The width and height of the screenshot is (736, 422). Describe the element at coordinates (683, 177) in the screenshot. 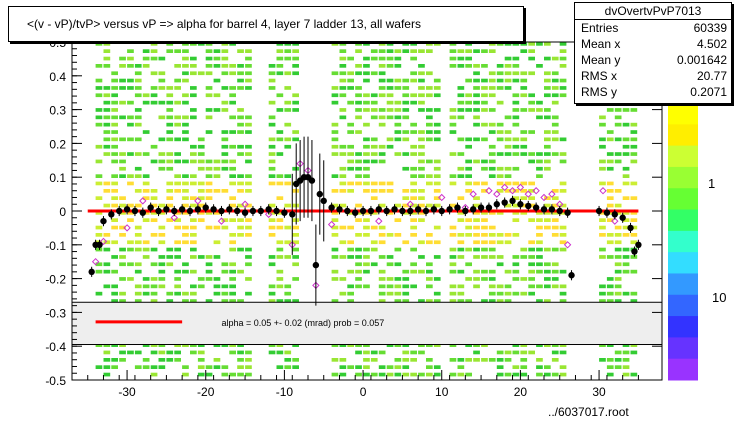

I see `color-scale-segment` at that location.